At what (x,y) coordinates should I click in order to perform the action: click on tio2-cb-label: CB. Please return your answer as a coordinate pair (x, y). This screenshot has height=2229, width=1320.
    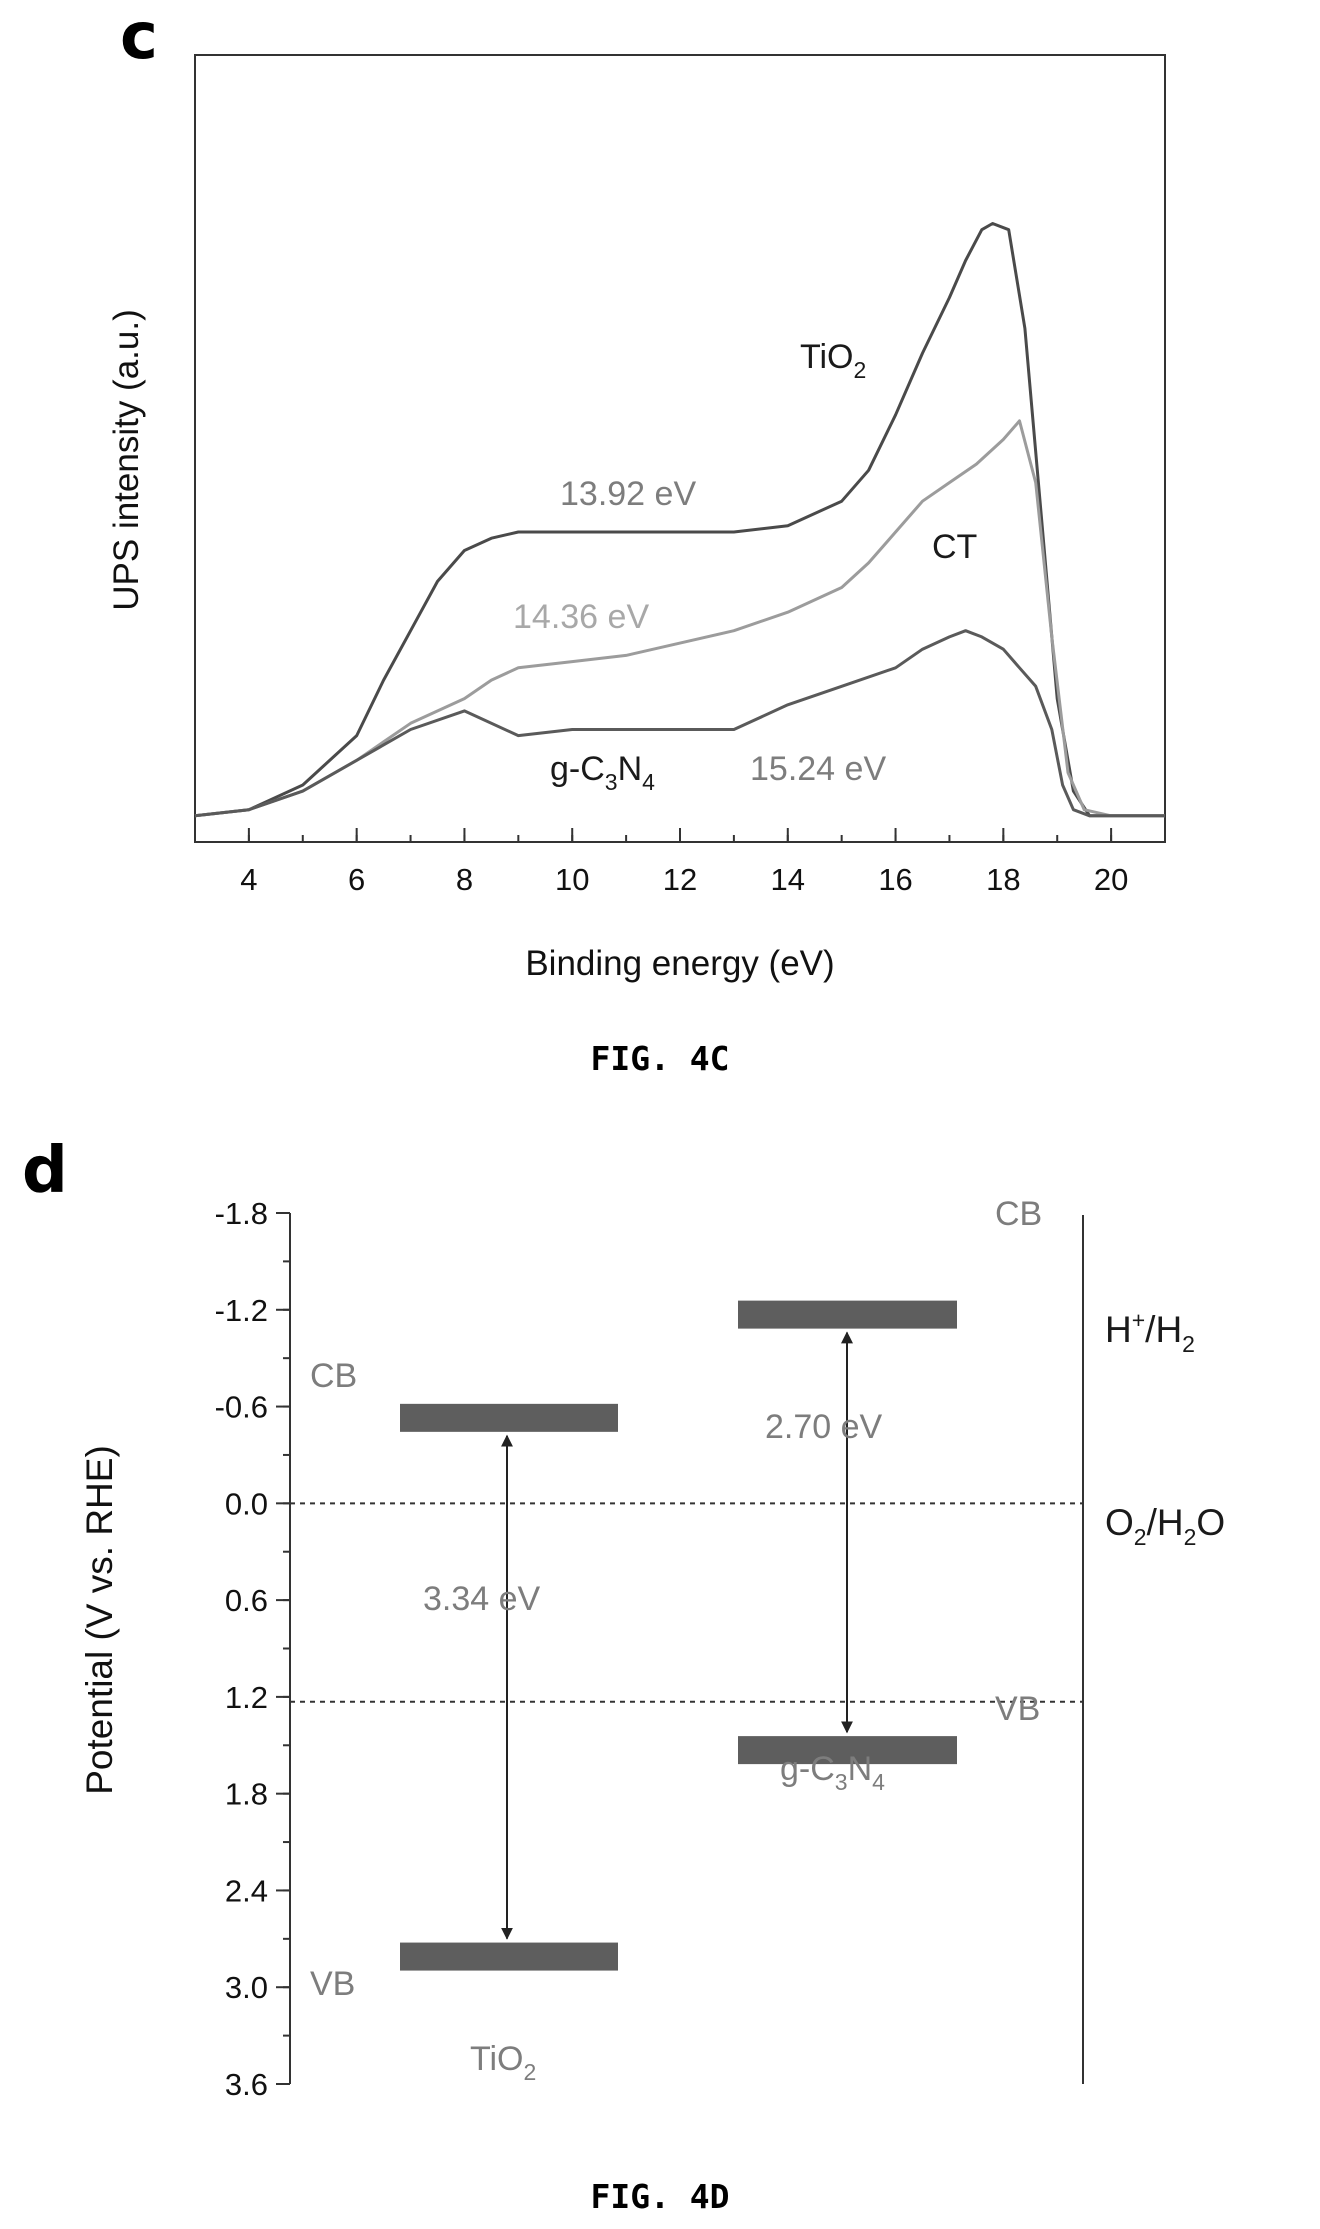
    Looking at the image, I should click on (333, 1376).